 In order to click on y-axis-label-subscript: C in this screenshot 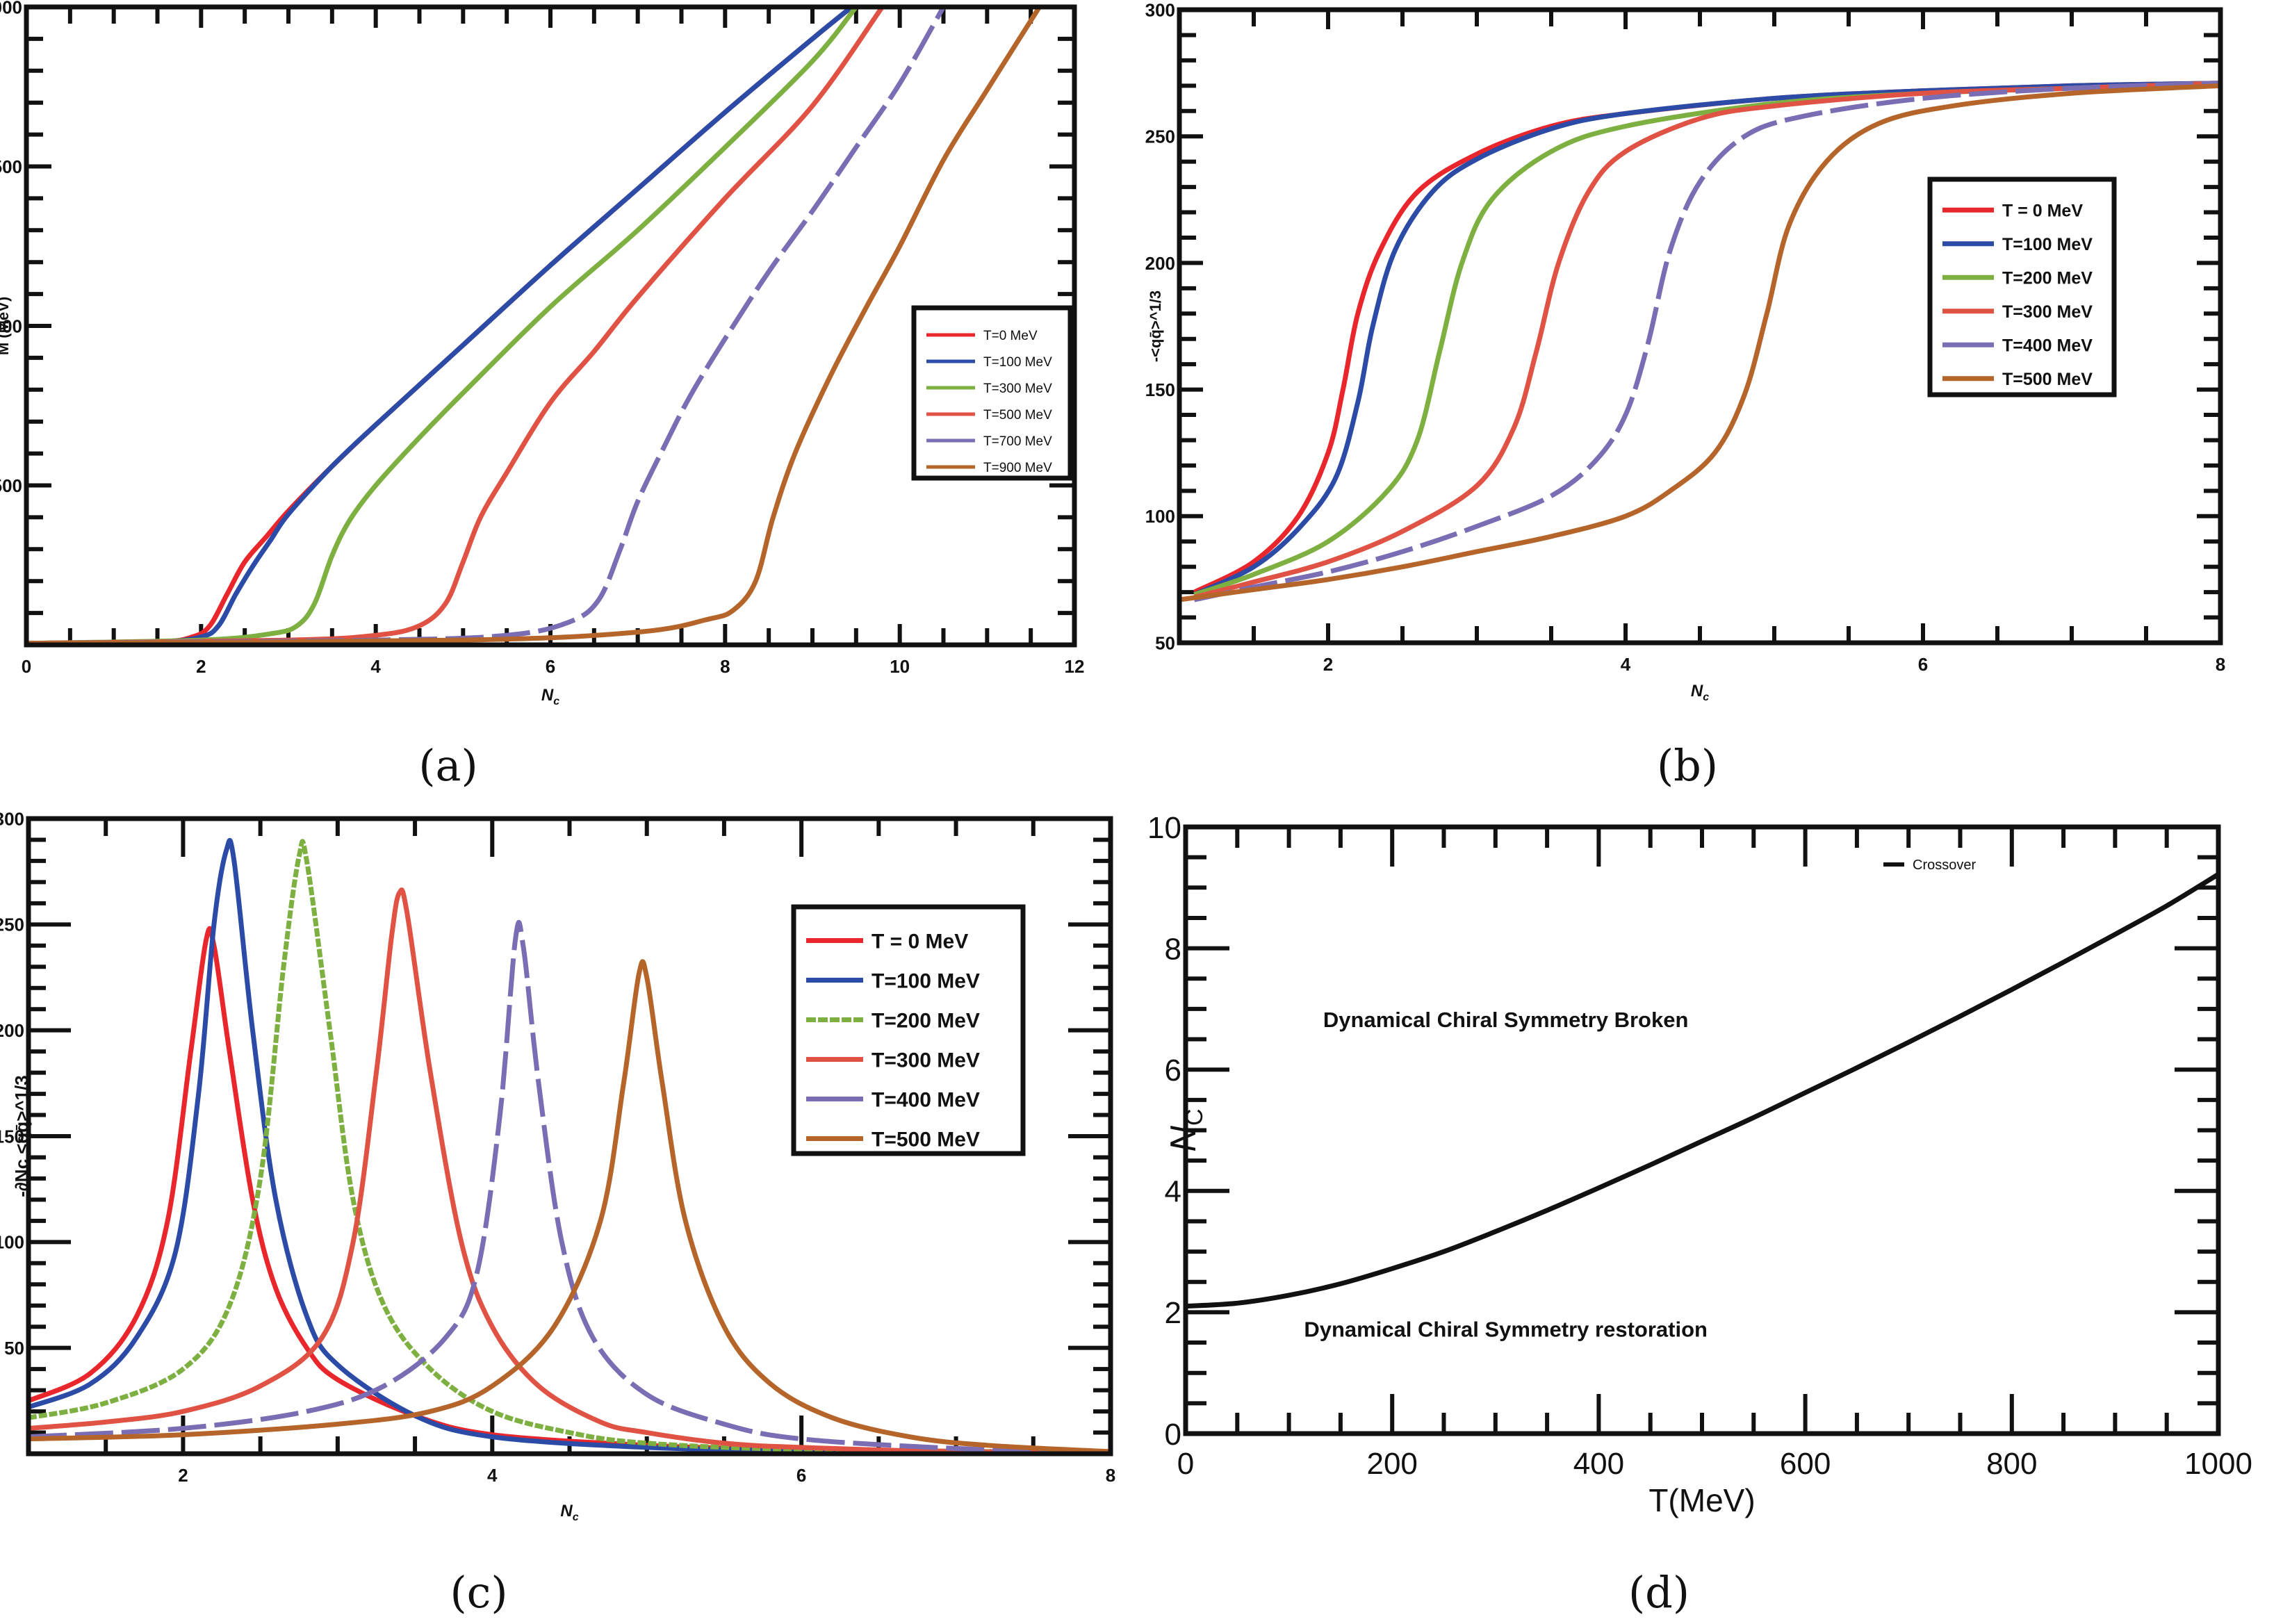, I will do `click(1194, 1117)`.